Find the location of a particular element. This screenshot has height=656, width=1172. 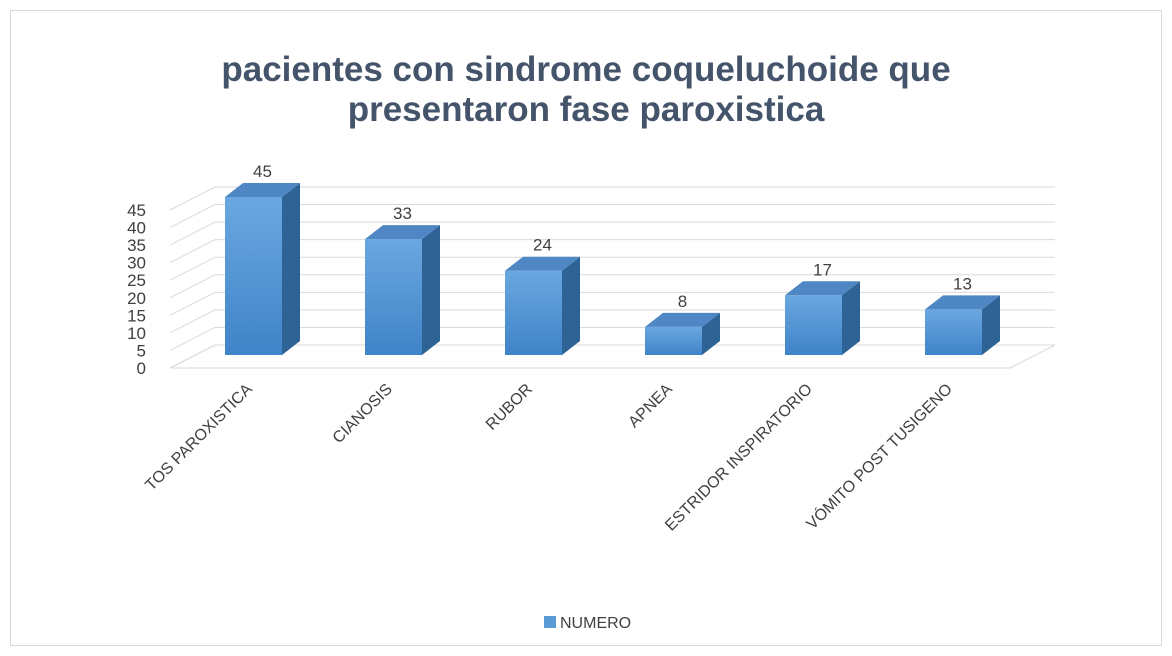

y-tick-label: 10 is located at coordinates (136, 333).